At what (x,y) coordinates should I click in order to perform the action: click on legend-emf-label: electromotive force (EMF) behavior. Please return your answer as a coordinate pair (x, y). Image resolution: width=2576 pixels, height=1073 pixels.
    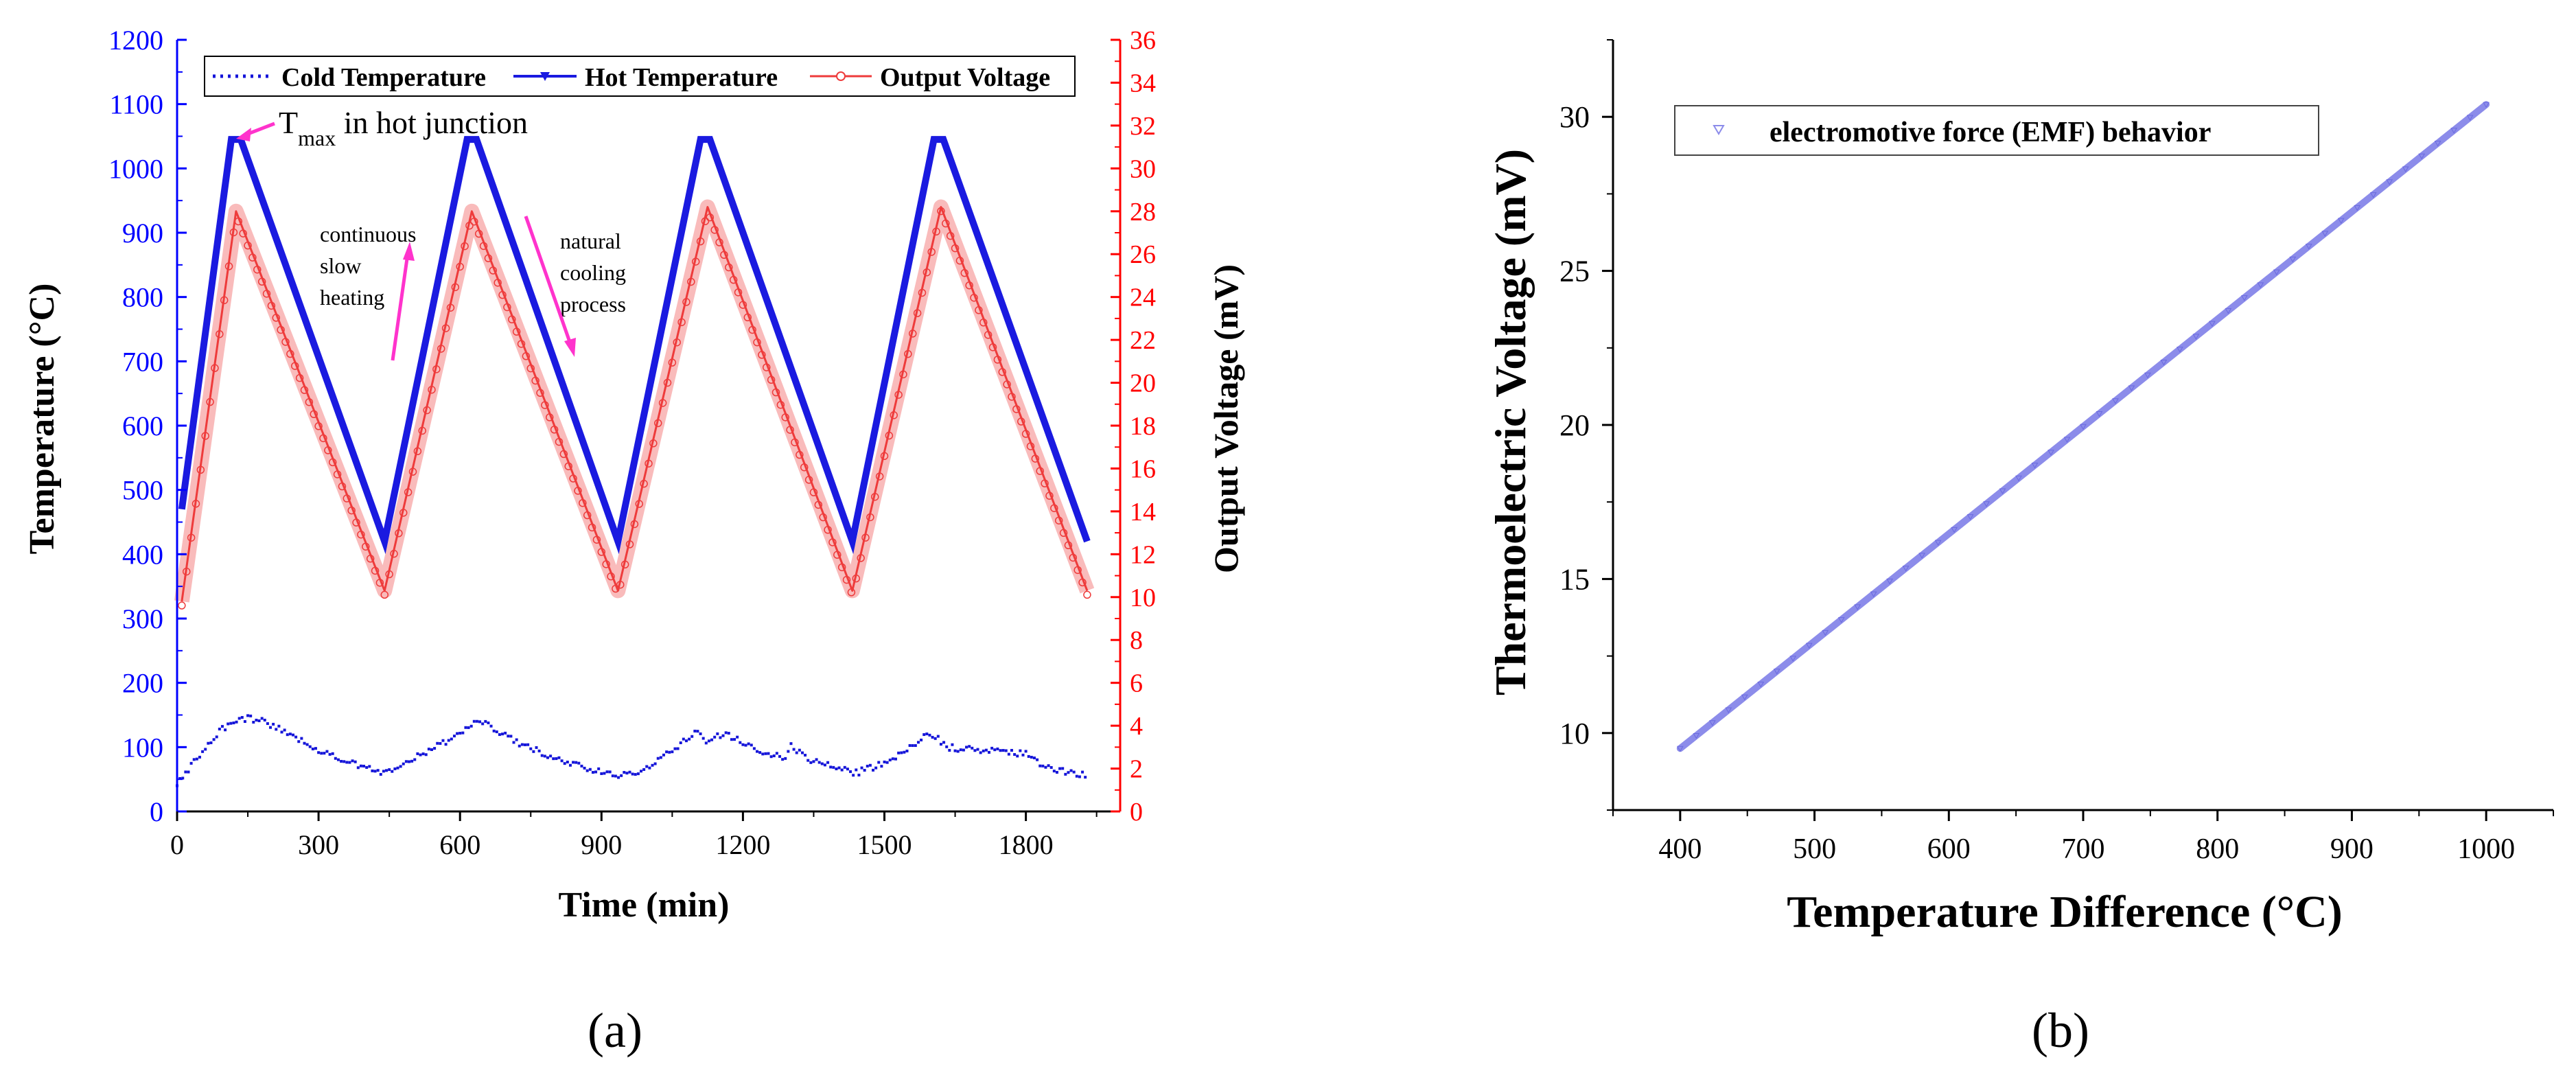
    Looking at the image, I should click on (1990, 132).